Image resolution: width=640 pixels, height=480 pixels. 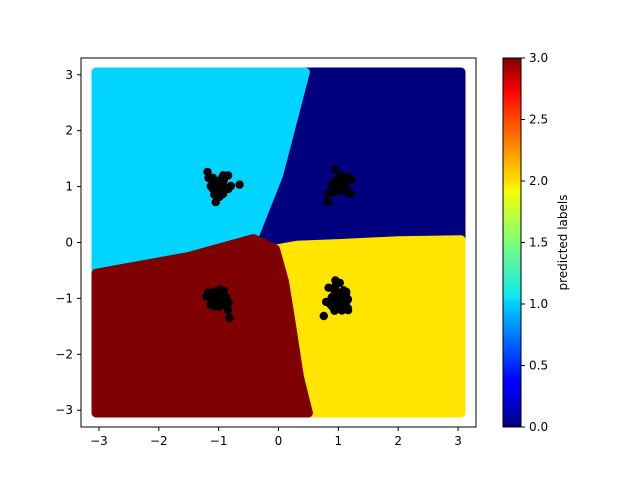 I want to click on x-tick-label: 1, so click(x=339, y=441).